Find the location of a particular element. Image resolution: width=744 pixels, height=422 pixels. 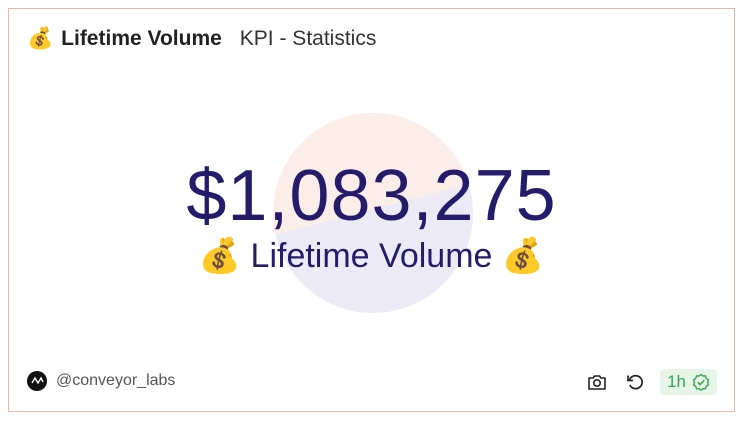

title: Lifetime Volume is located at coordinates (141, 38).